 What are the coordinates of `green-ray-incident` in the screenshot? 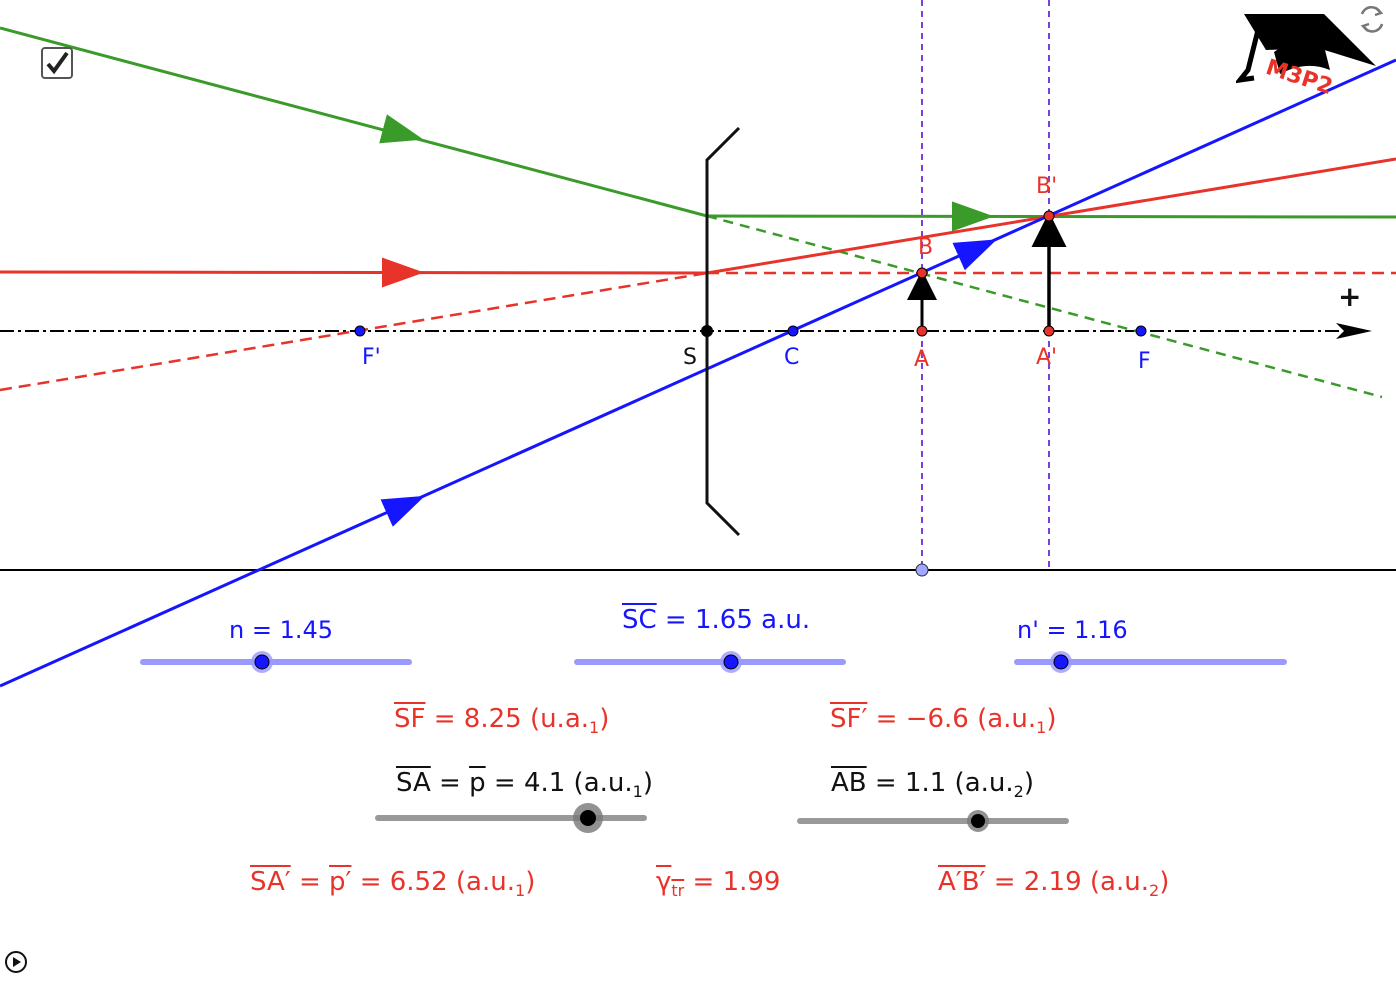 It's located at (354, 122).